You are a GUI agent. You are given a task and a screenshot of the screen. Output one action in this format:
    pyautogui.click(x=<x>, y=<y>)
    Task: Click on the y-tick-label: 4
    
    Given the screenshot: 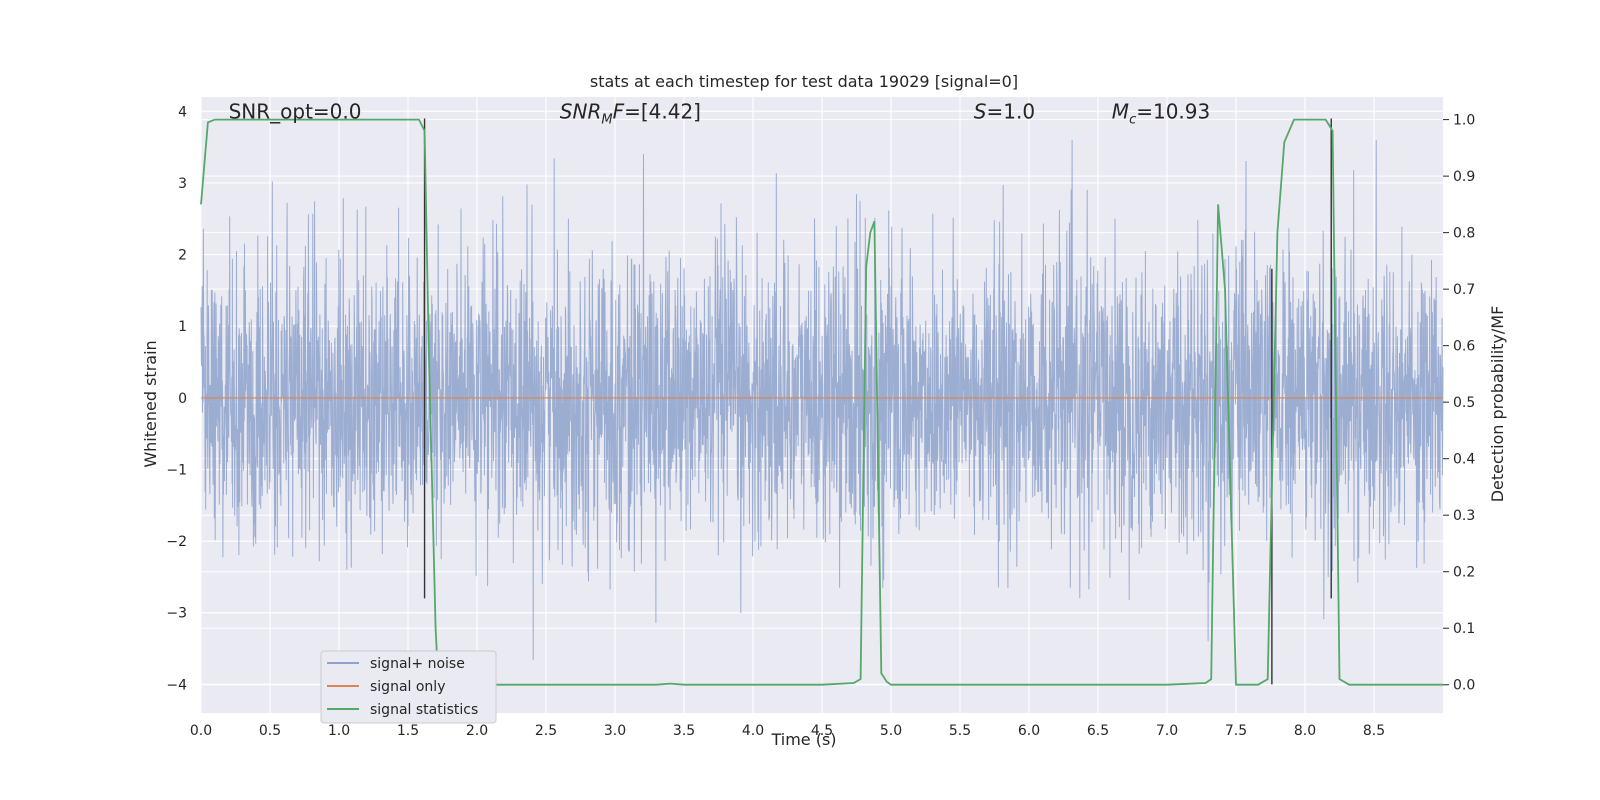 What is the action you would take?
    pyautogui.click(x=182, y=112)
    